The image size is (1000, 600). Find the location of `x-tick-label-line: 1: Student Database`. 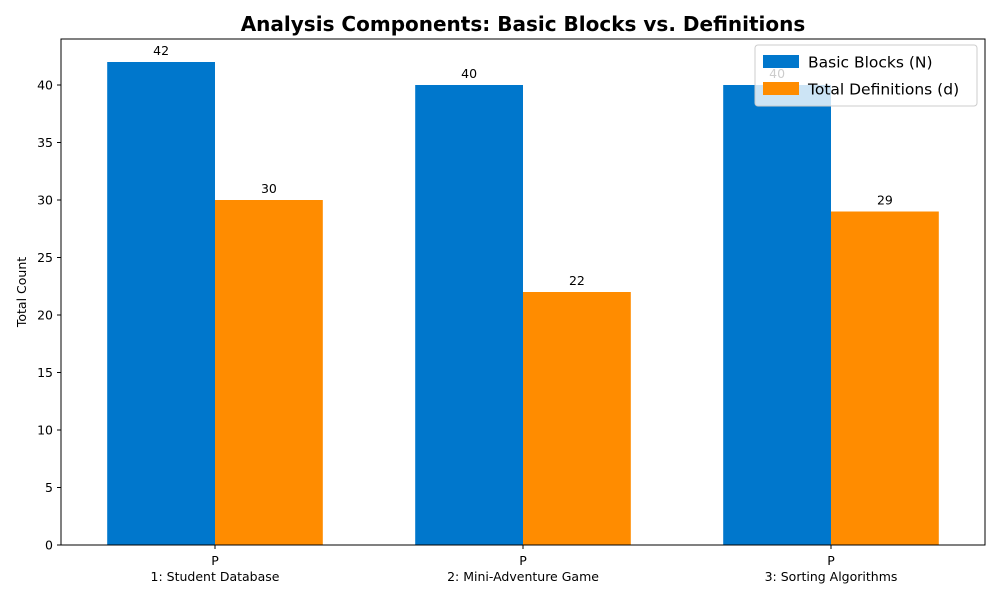

x-tick-label-line: 1: Student Database is located at coordinates (215, 576).